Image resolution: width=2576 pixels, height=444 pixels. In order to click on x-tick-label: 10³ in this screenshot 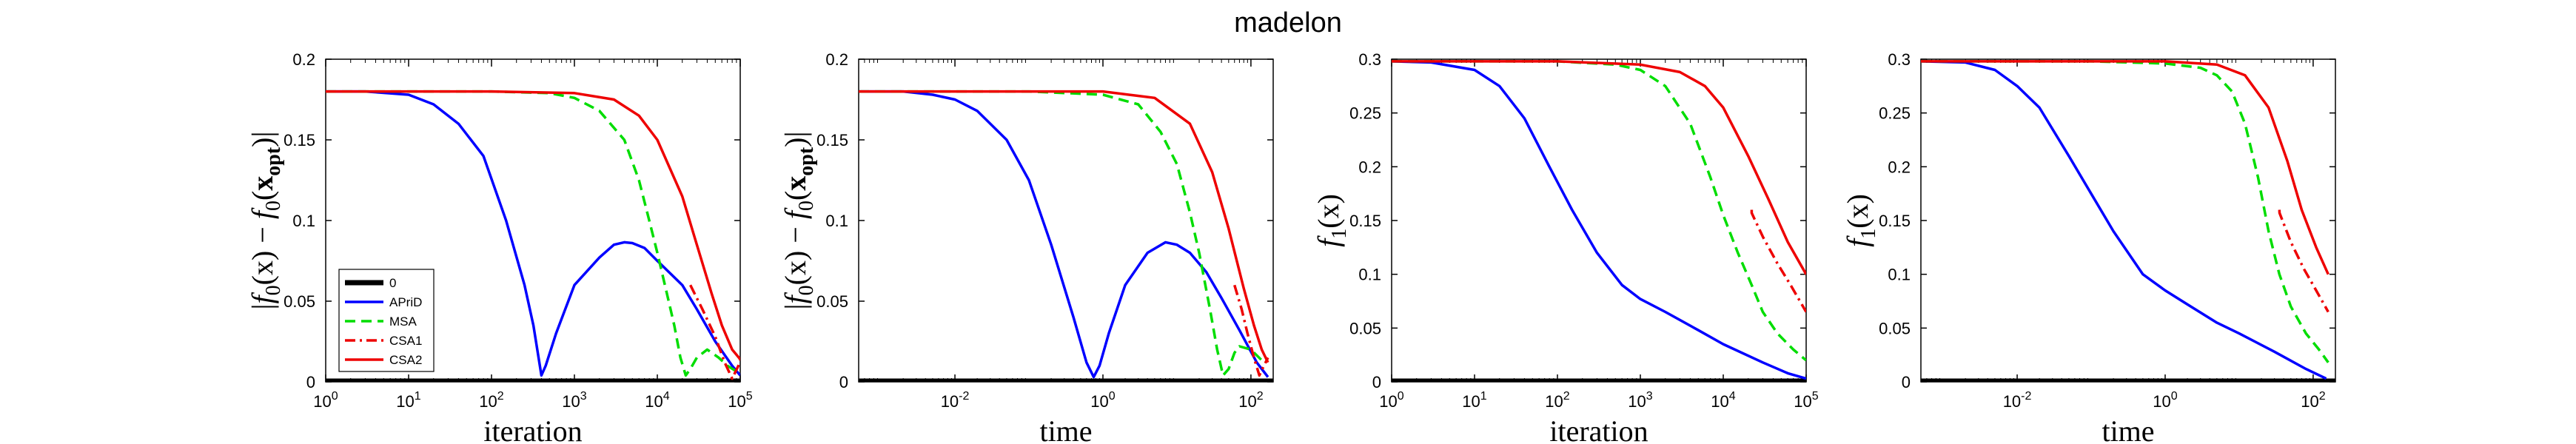, I will do `click(574, 400)`.